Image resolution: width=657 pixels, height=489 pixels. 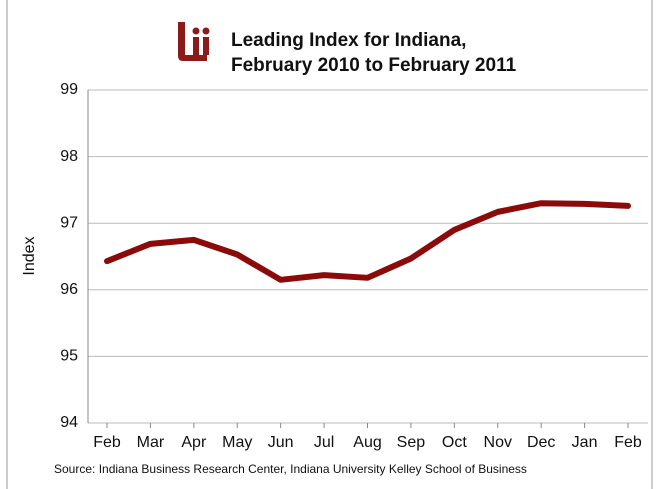 I want to click on y-tick-label: 98, so click(x=69, y=156).